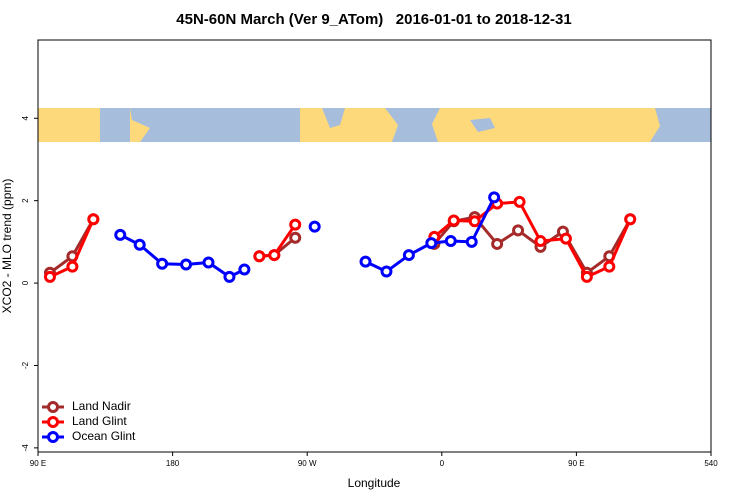 The image size is (750, 500). What do you see at coordinates (307, 463) in the screenshot?
I see `x-tick-label: 90 W` at bounding box center [307, 463].